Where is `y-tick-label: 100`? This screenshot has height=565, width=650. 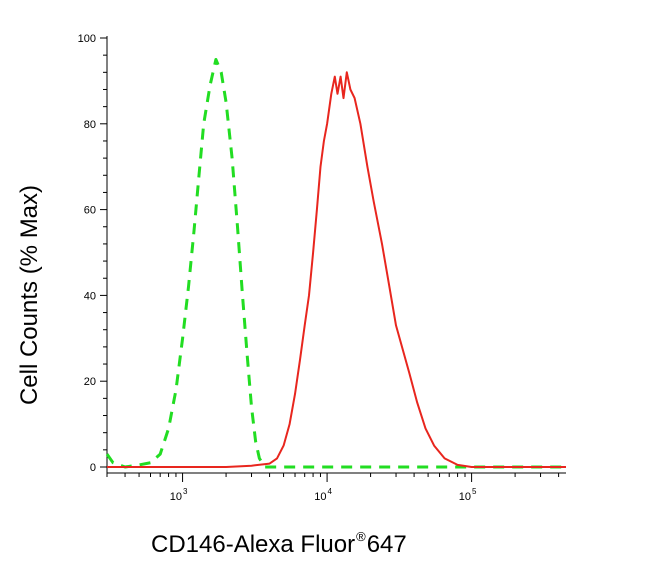
y-tick-label: 100 is located at coordinates (87, 39).